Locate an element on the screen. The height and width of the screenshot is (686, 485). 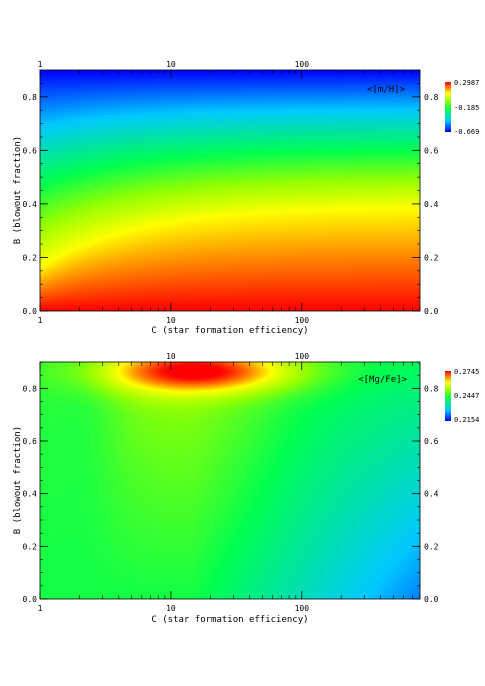
annotation-mgfe: <[Mg/Fe]> is located at coordinates (382, 380).